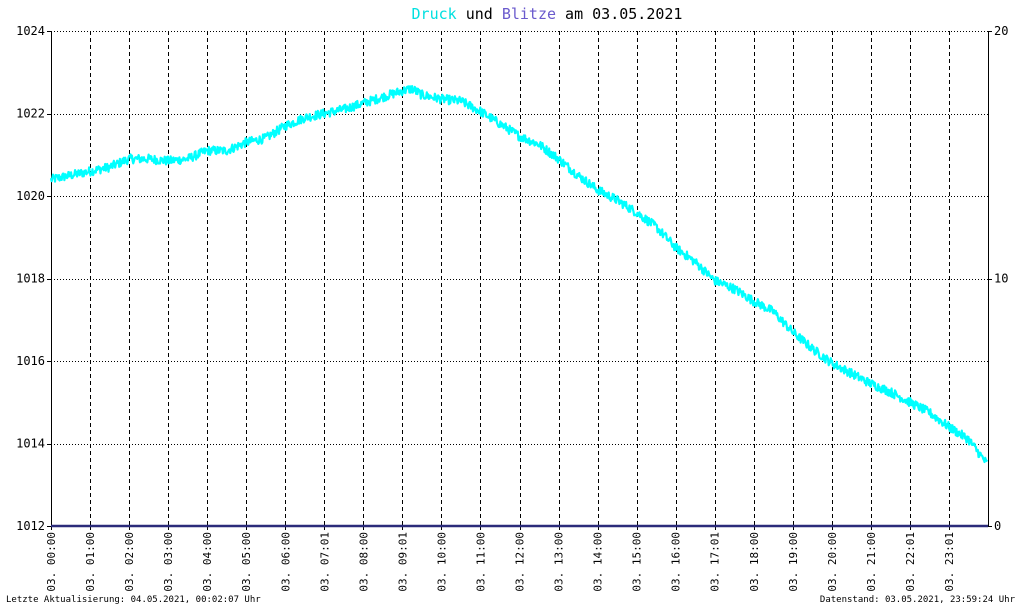 This screenshot has height=606, width=1020. What do you see at coordinates (402, 562) in the screenshot?
I see `x-tick-label: 03. 09:01` at bounding box center [402, 562].